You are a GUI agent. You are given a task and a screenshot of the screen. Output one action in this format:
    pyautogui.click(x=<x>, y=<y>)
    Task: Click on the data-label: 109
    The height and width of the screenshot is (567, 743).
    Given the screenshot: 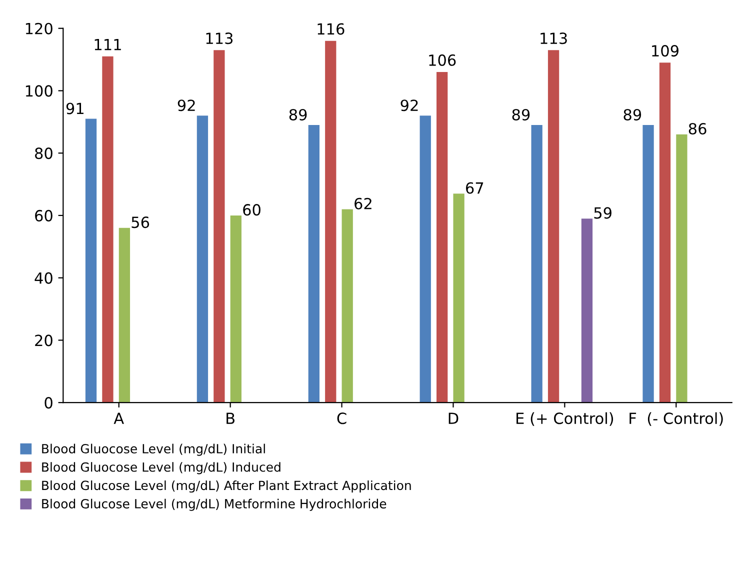 What is the action you would take?
    pyautogui.click(x=665, y=51)
    